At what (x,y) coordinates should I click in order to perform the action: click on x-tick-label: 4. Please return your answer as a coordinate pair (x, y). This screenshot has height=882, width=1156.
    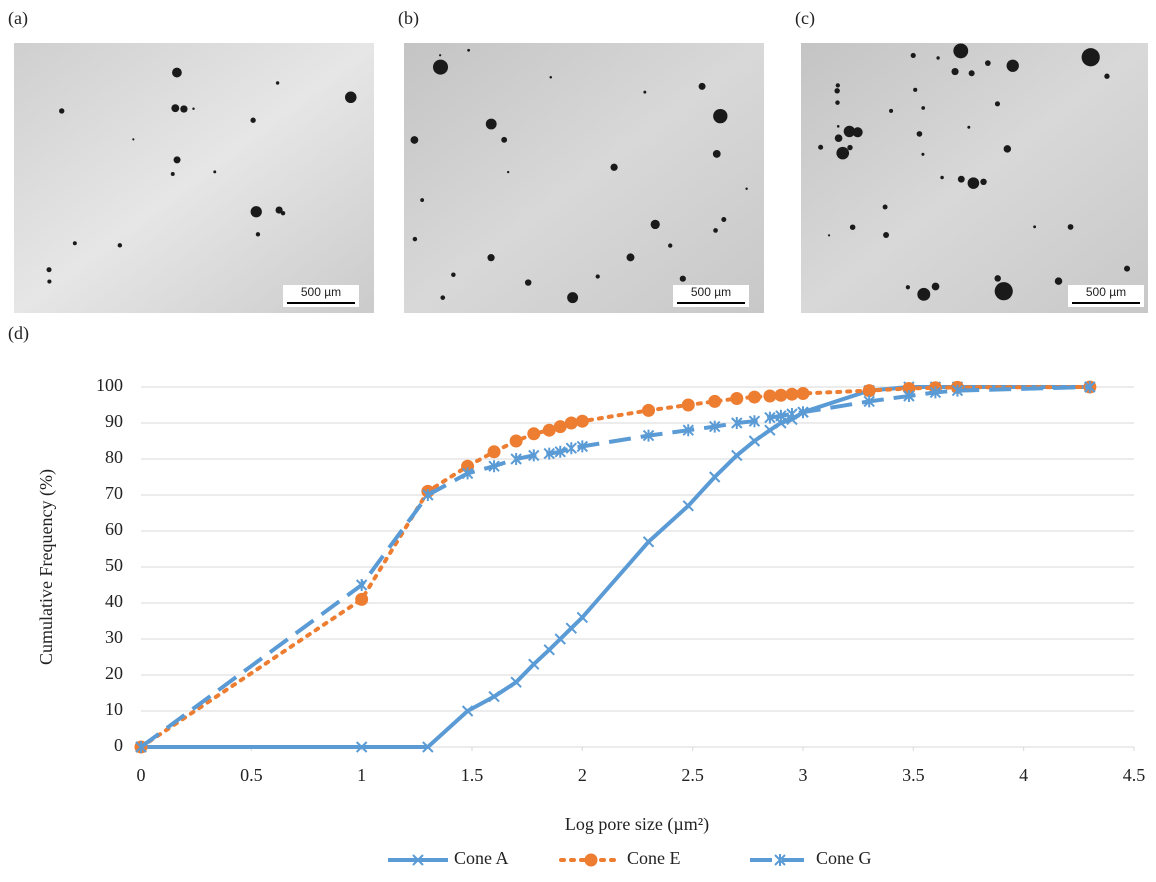
    Looking at the image, I should click on (1023, 775).